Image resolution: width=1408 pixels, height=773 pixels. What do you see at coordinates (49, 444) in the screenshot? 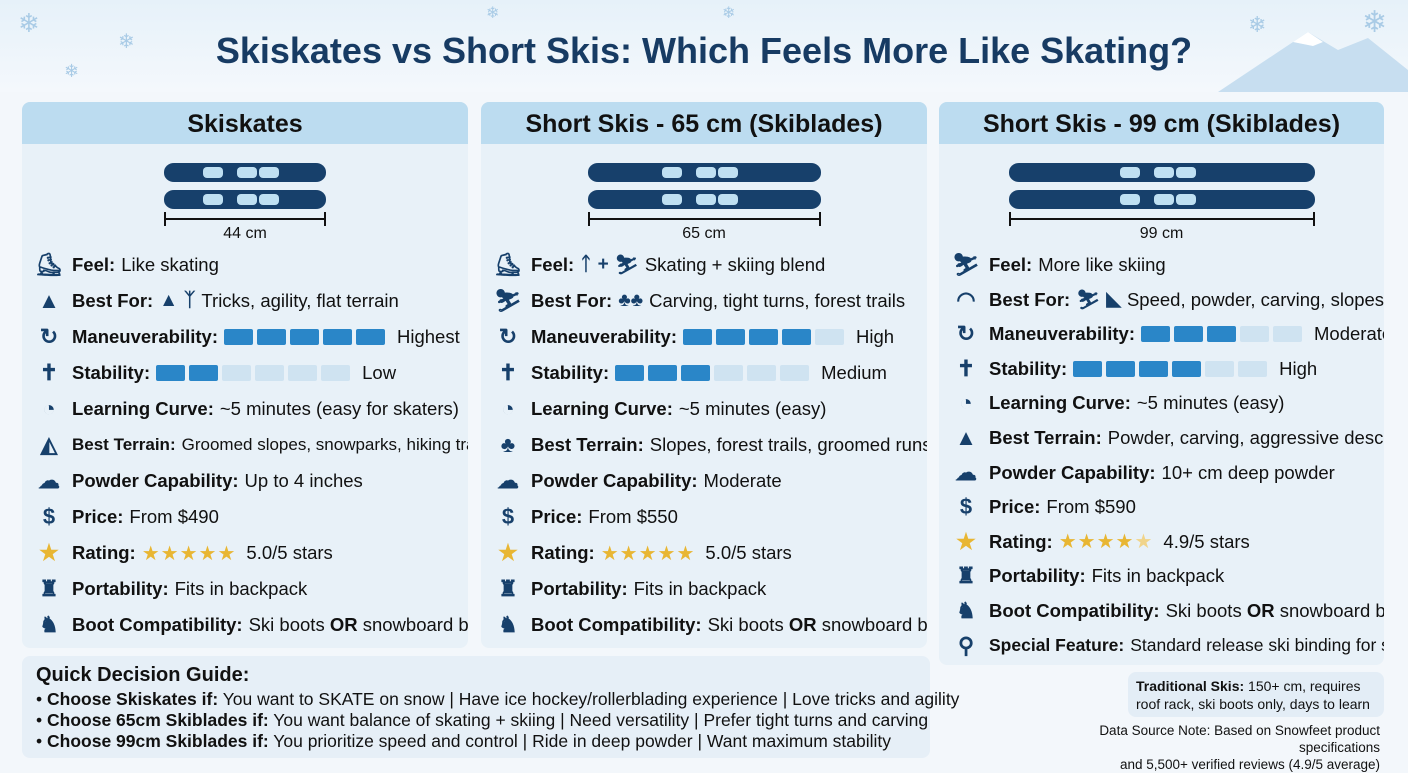
I see `trail-icon: ◭` at bounding box center [49, 444].